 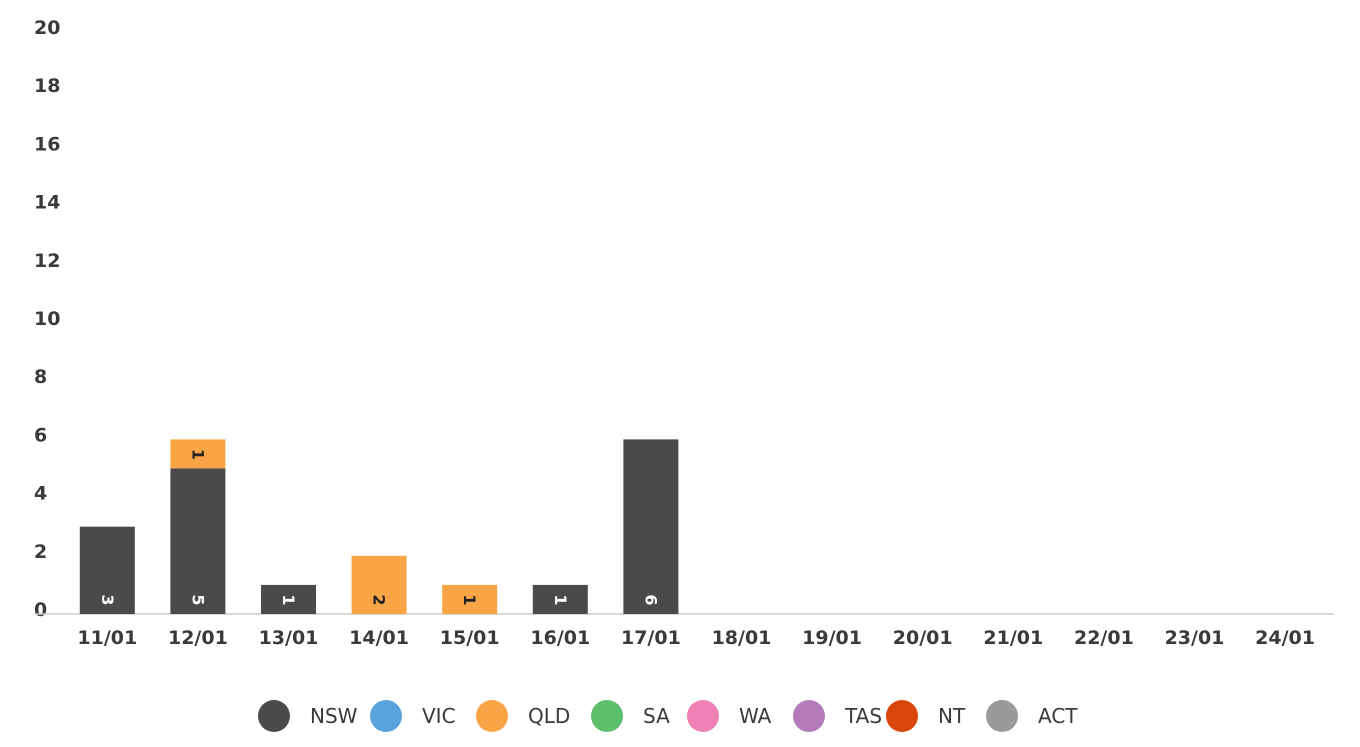 What do you see at coordinates (470, 638) in the screenshot?
I see `x-tick-label: 15/01` at bounding box center [470, 638].